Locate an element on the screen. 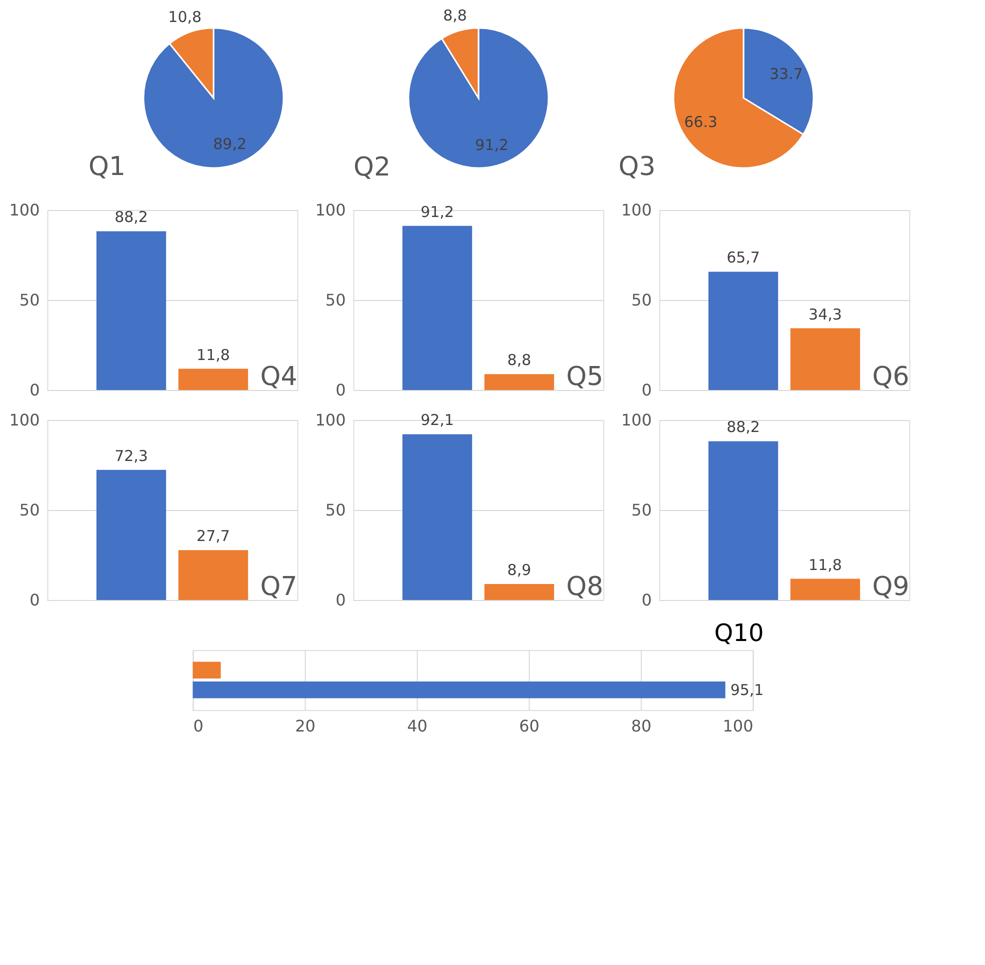  data-label: 92,1 is located at coordinates (437, 420).